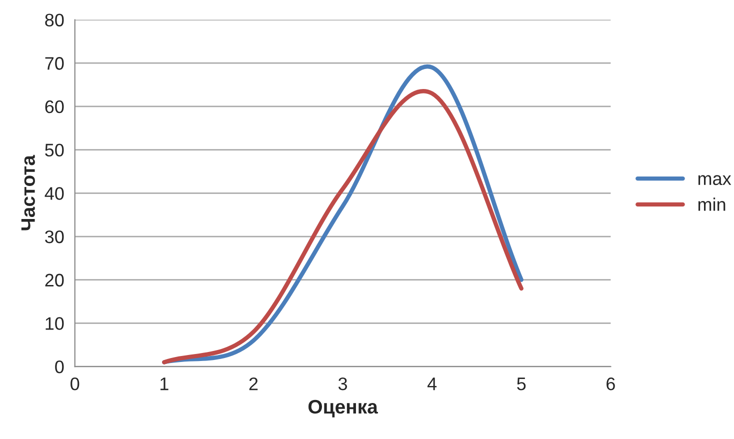 Image resolution: width=734 pixels, height=439 pixels. What do you see at coordinates (54, 63) in the screenshot?
I see `y-tick-label: 70` at bounding box center [54, 63].